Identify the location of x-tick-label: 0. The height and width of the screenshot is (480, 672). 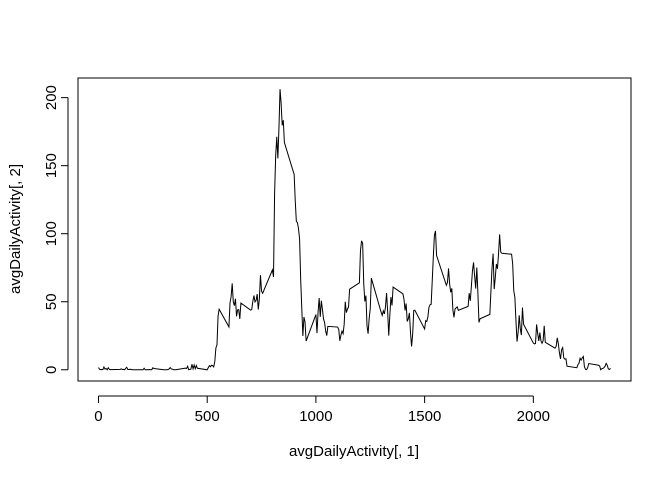
(98, 416).